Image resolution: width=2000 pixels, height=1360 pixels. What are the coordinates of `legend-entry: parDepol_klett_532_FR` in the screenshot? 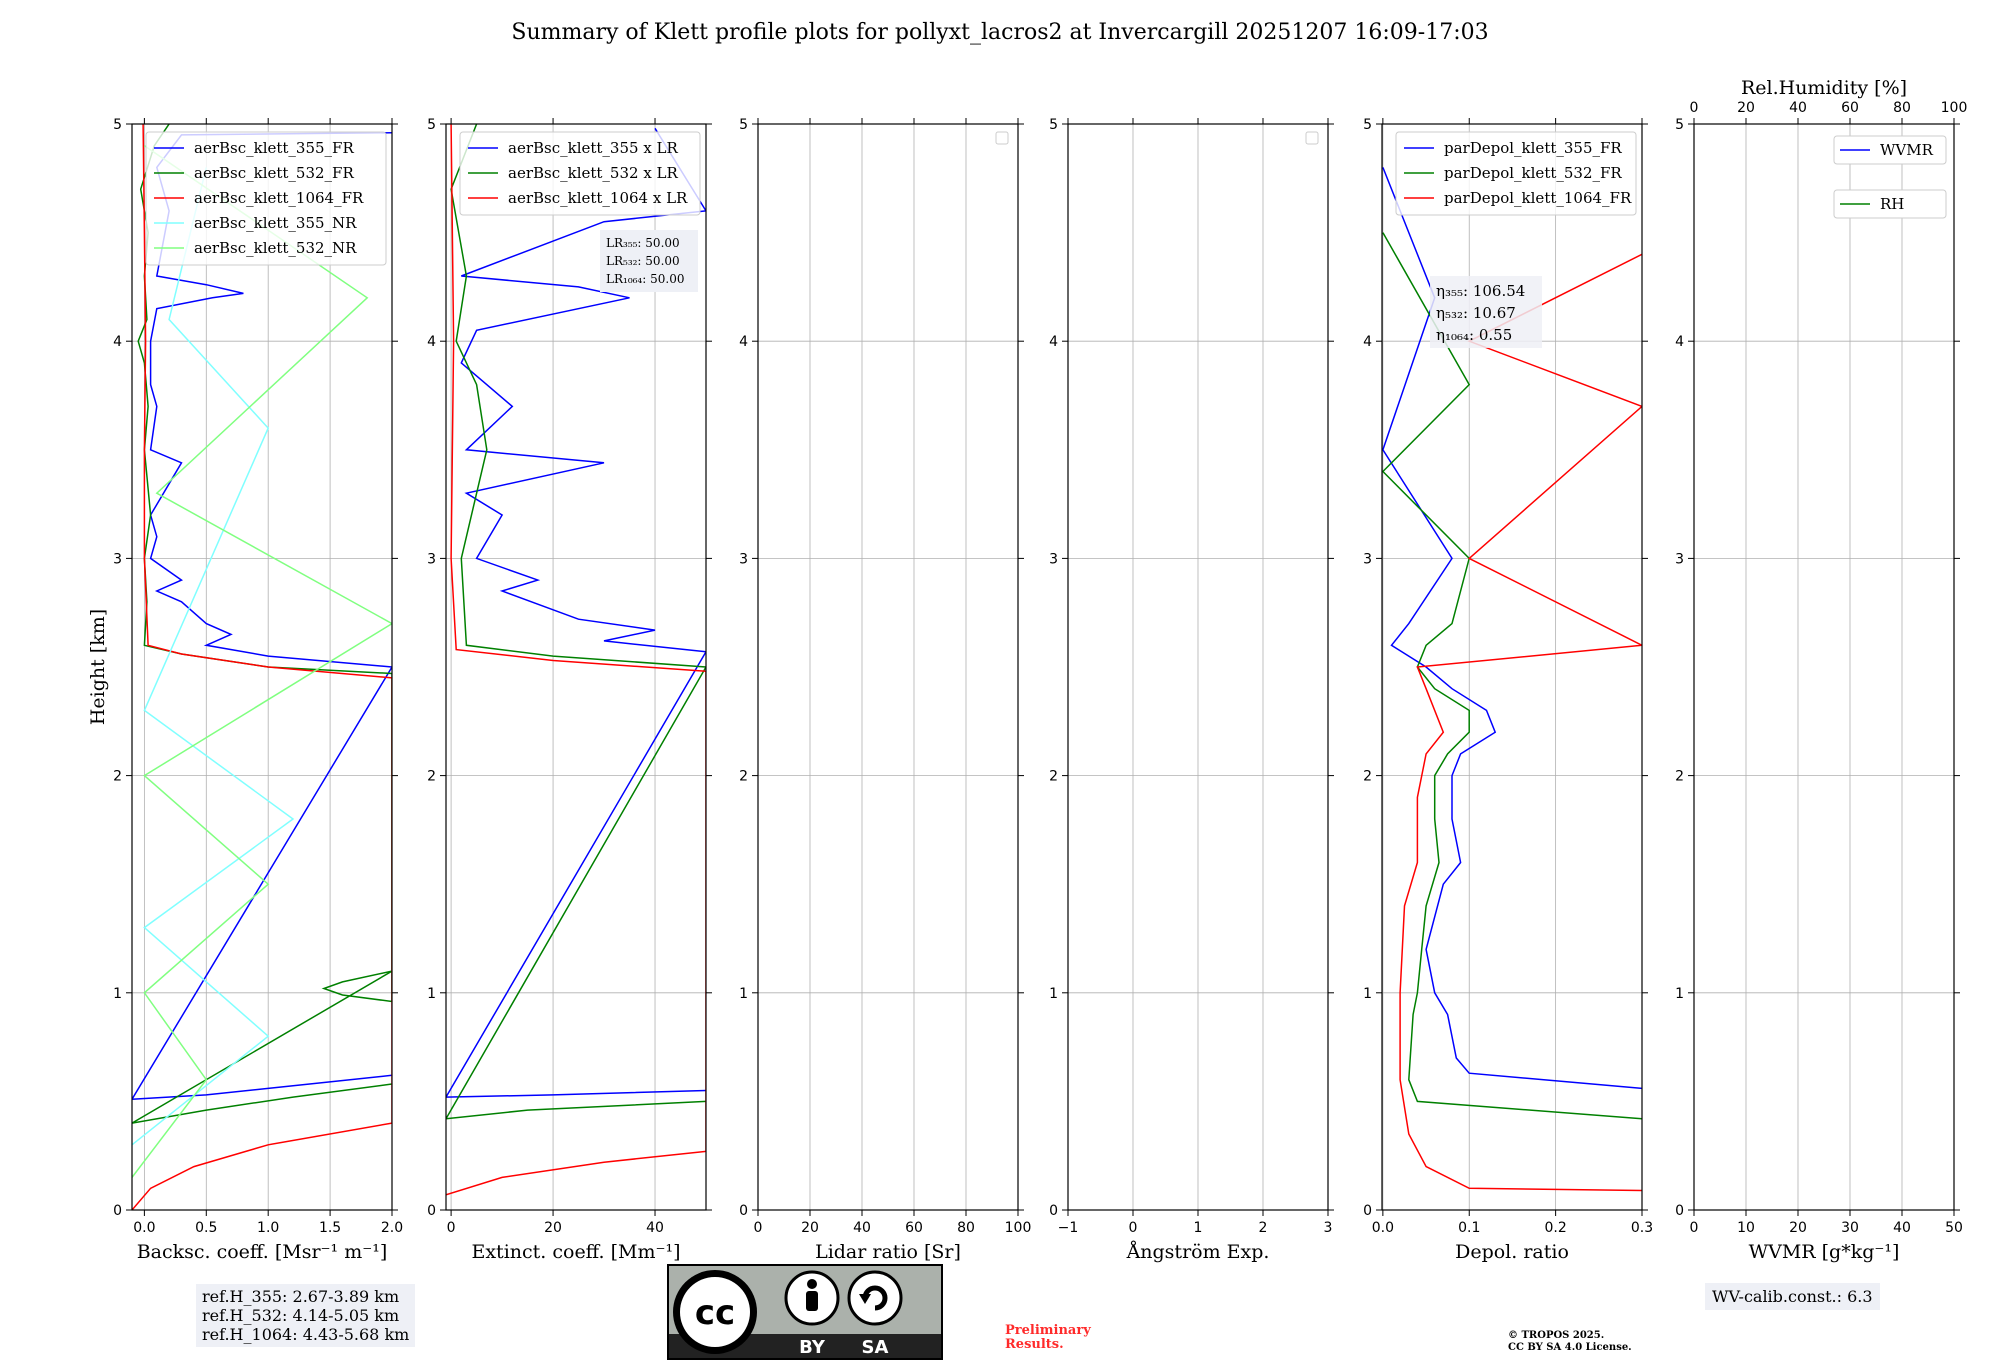 It's located at (1533, 173).